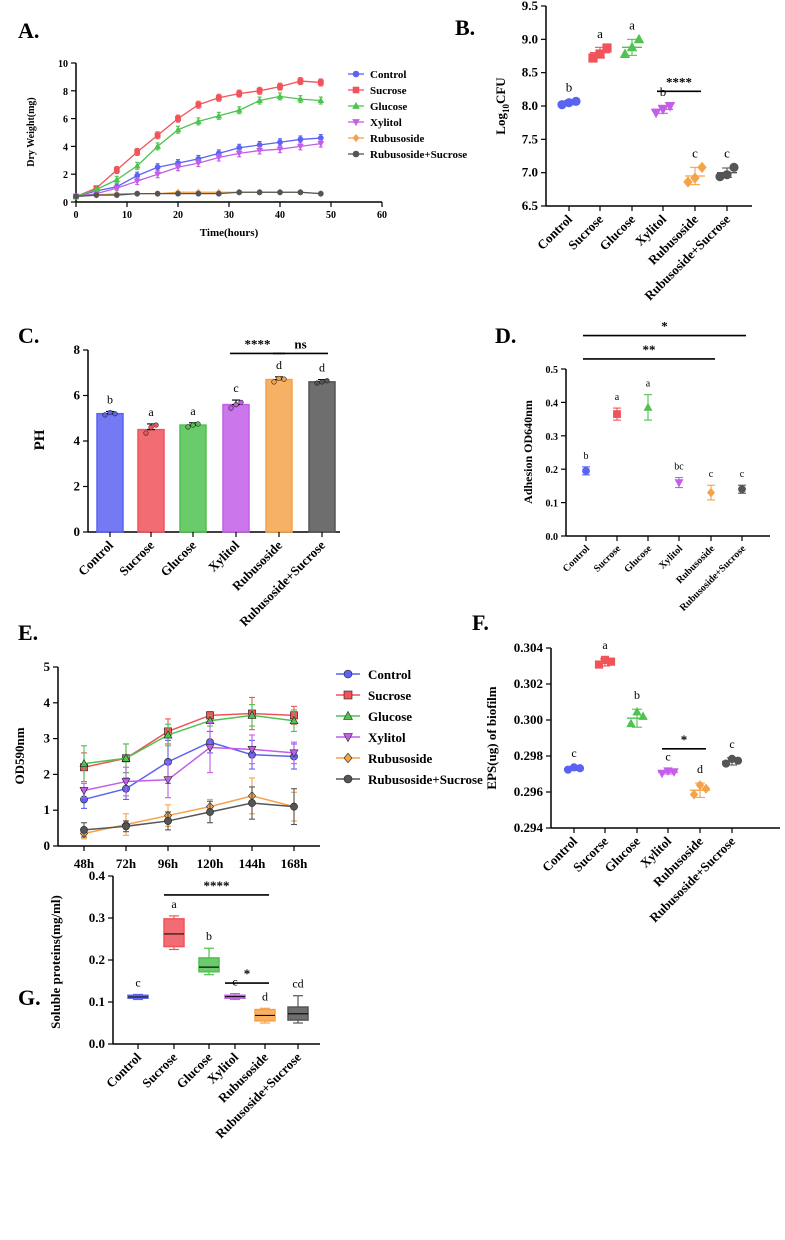 The width and height of the screenshot is (785, 1240). Describe the element at coordinates (280, 215) in the screenshot. I see `panel-a-x-tick-label: 40` at that location.